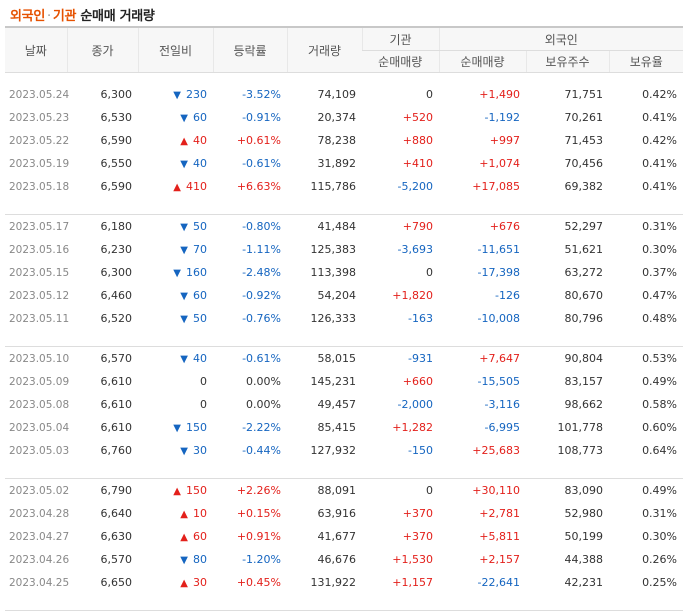 The height and width of the screenshot is (611, 699). I want to click on rate-cell: -2.48%, so click(261, 272).